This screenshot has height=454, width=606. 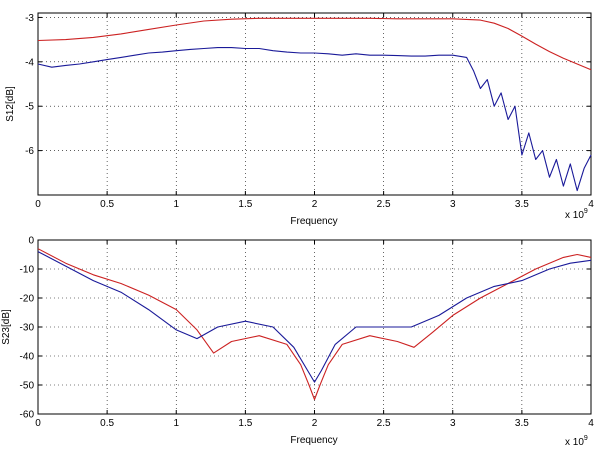 I want to click on s12-x-tick-label: 0, so click(x=38, y=204).